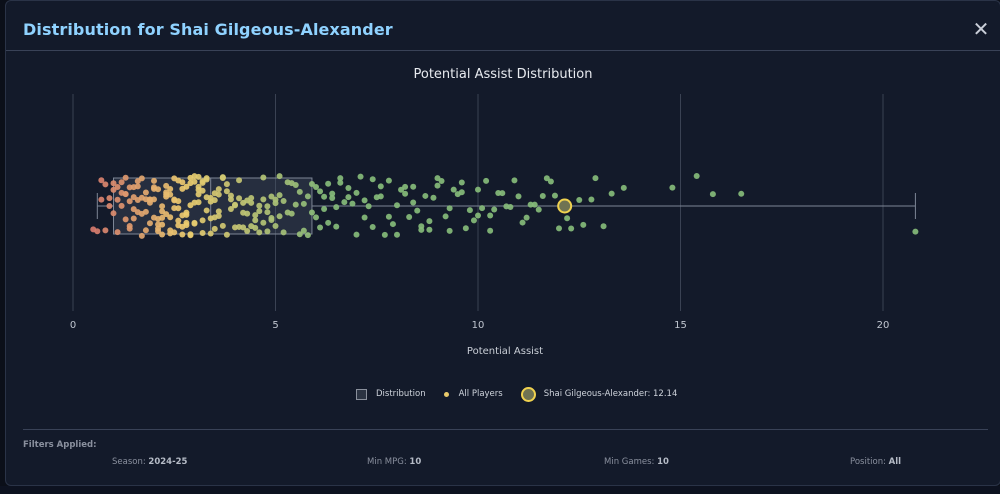 Image resolution: width=1000 pixels, height=494 pixels. Describe the element at coordinates (505, 429) in the screenshot. I see `filters-divider` at that location.